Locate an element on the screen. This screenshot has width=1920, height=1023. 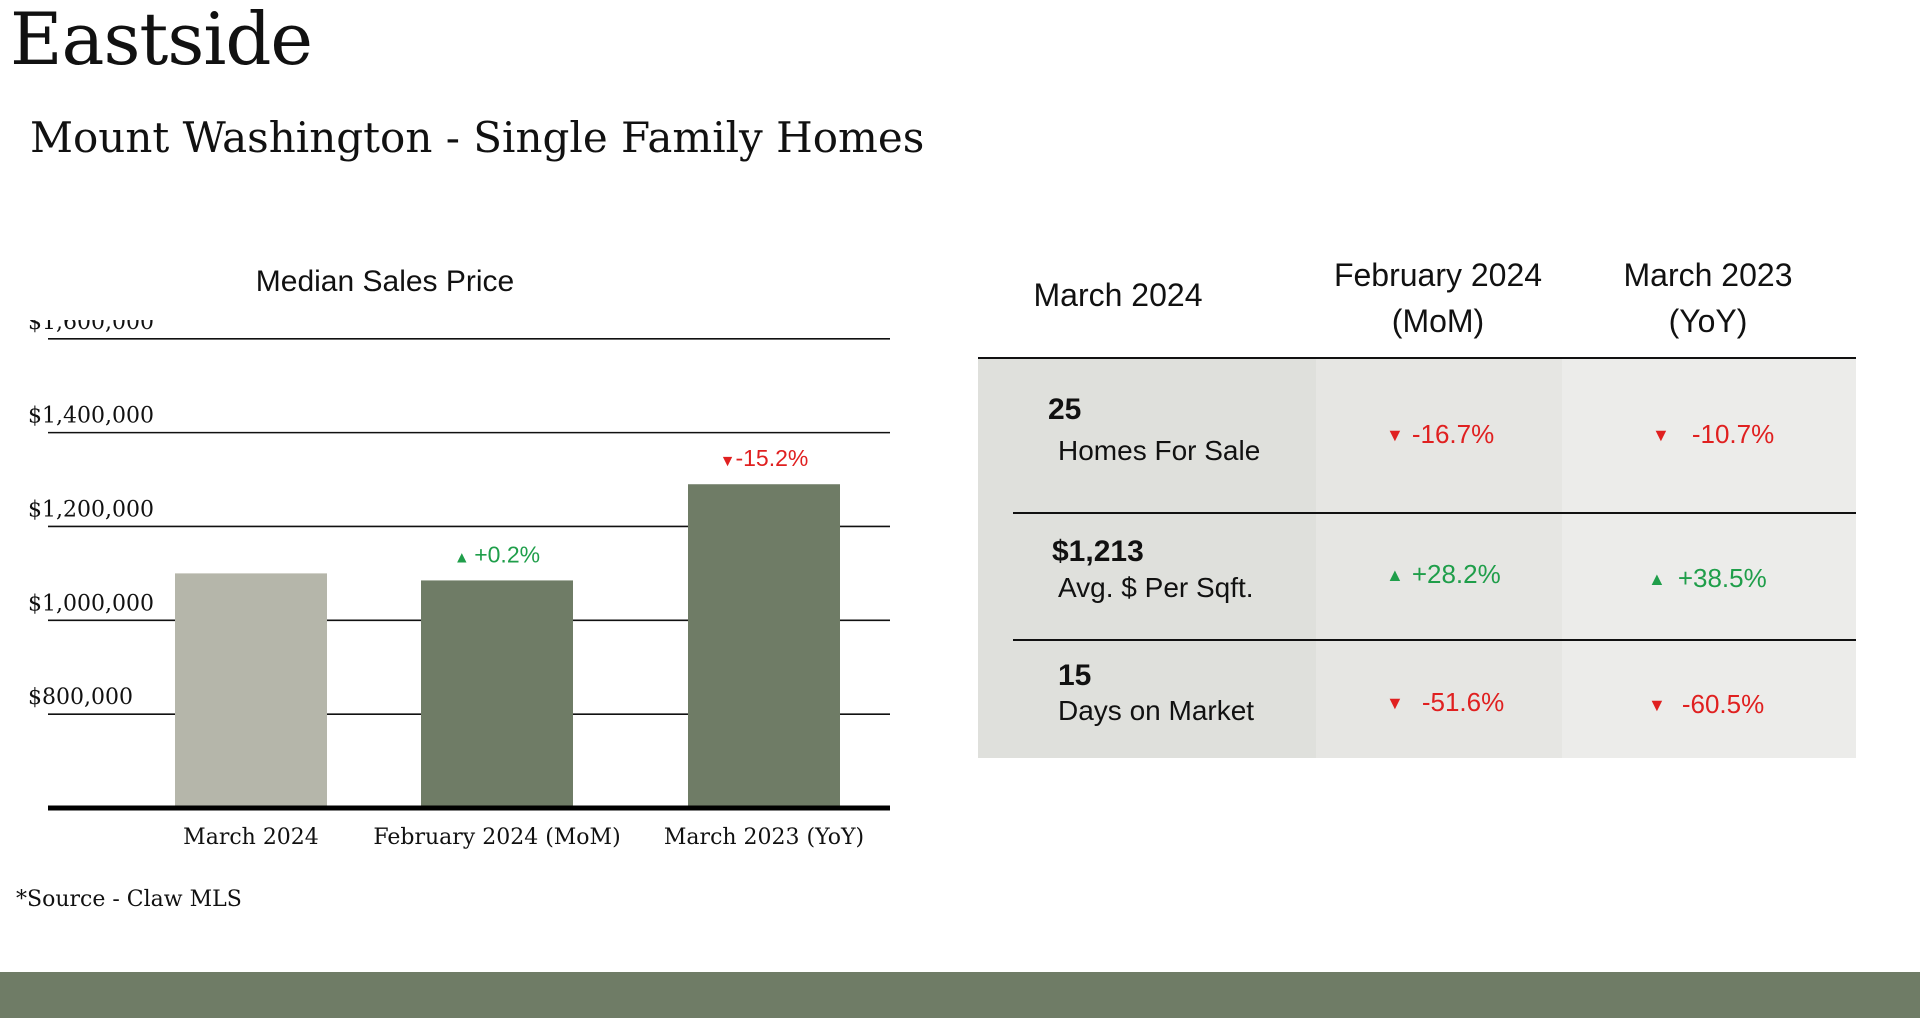
table-column-mom-bg is located at coordinates (1439, 558).